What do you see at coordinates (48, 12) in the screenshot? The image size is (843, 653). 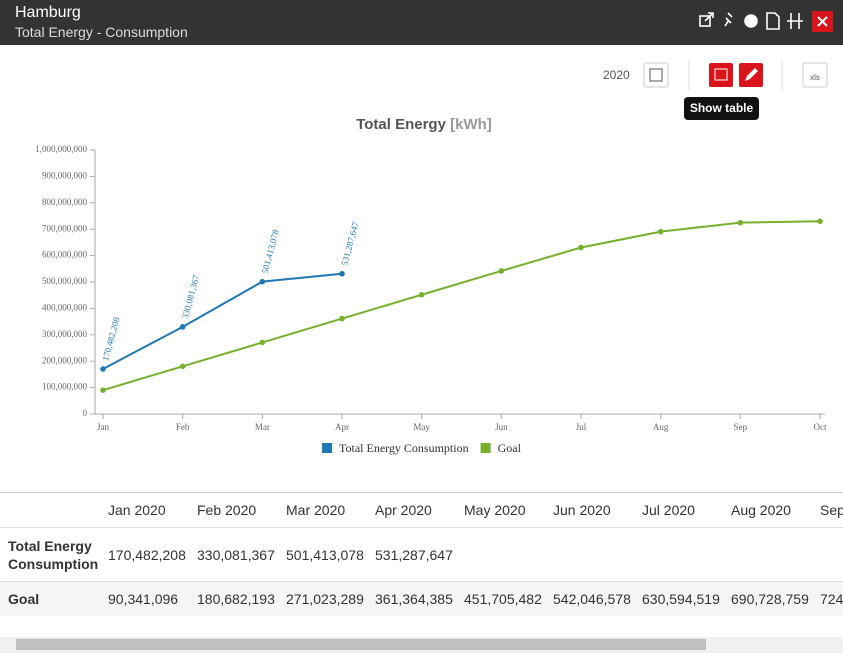 I see `header-title: Hamburg` at bounding box center [48, 12].